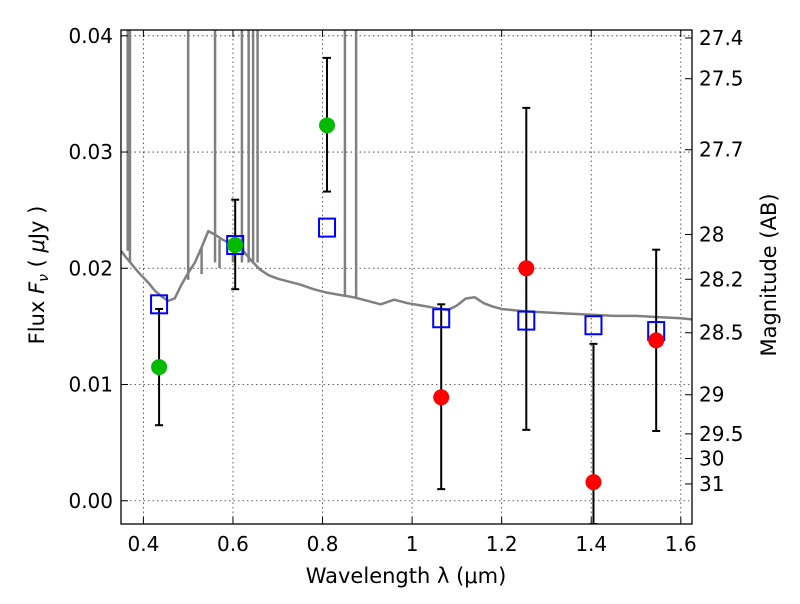  I want to click on y2-tick-label: 27.5, so click(721, 79).